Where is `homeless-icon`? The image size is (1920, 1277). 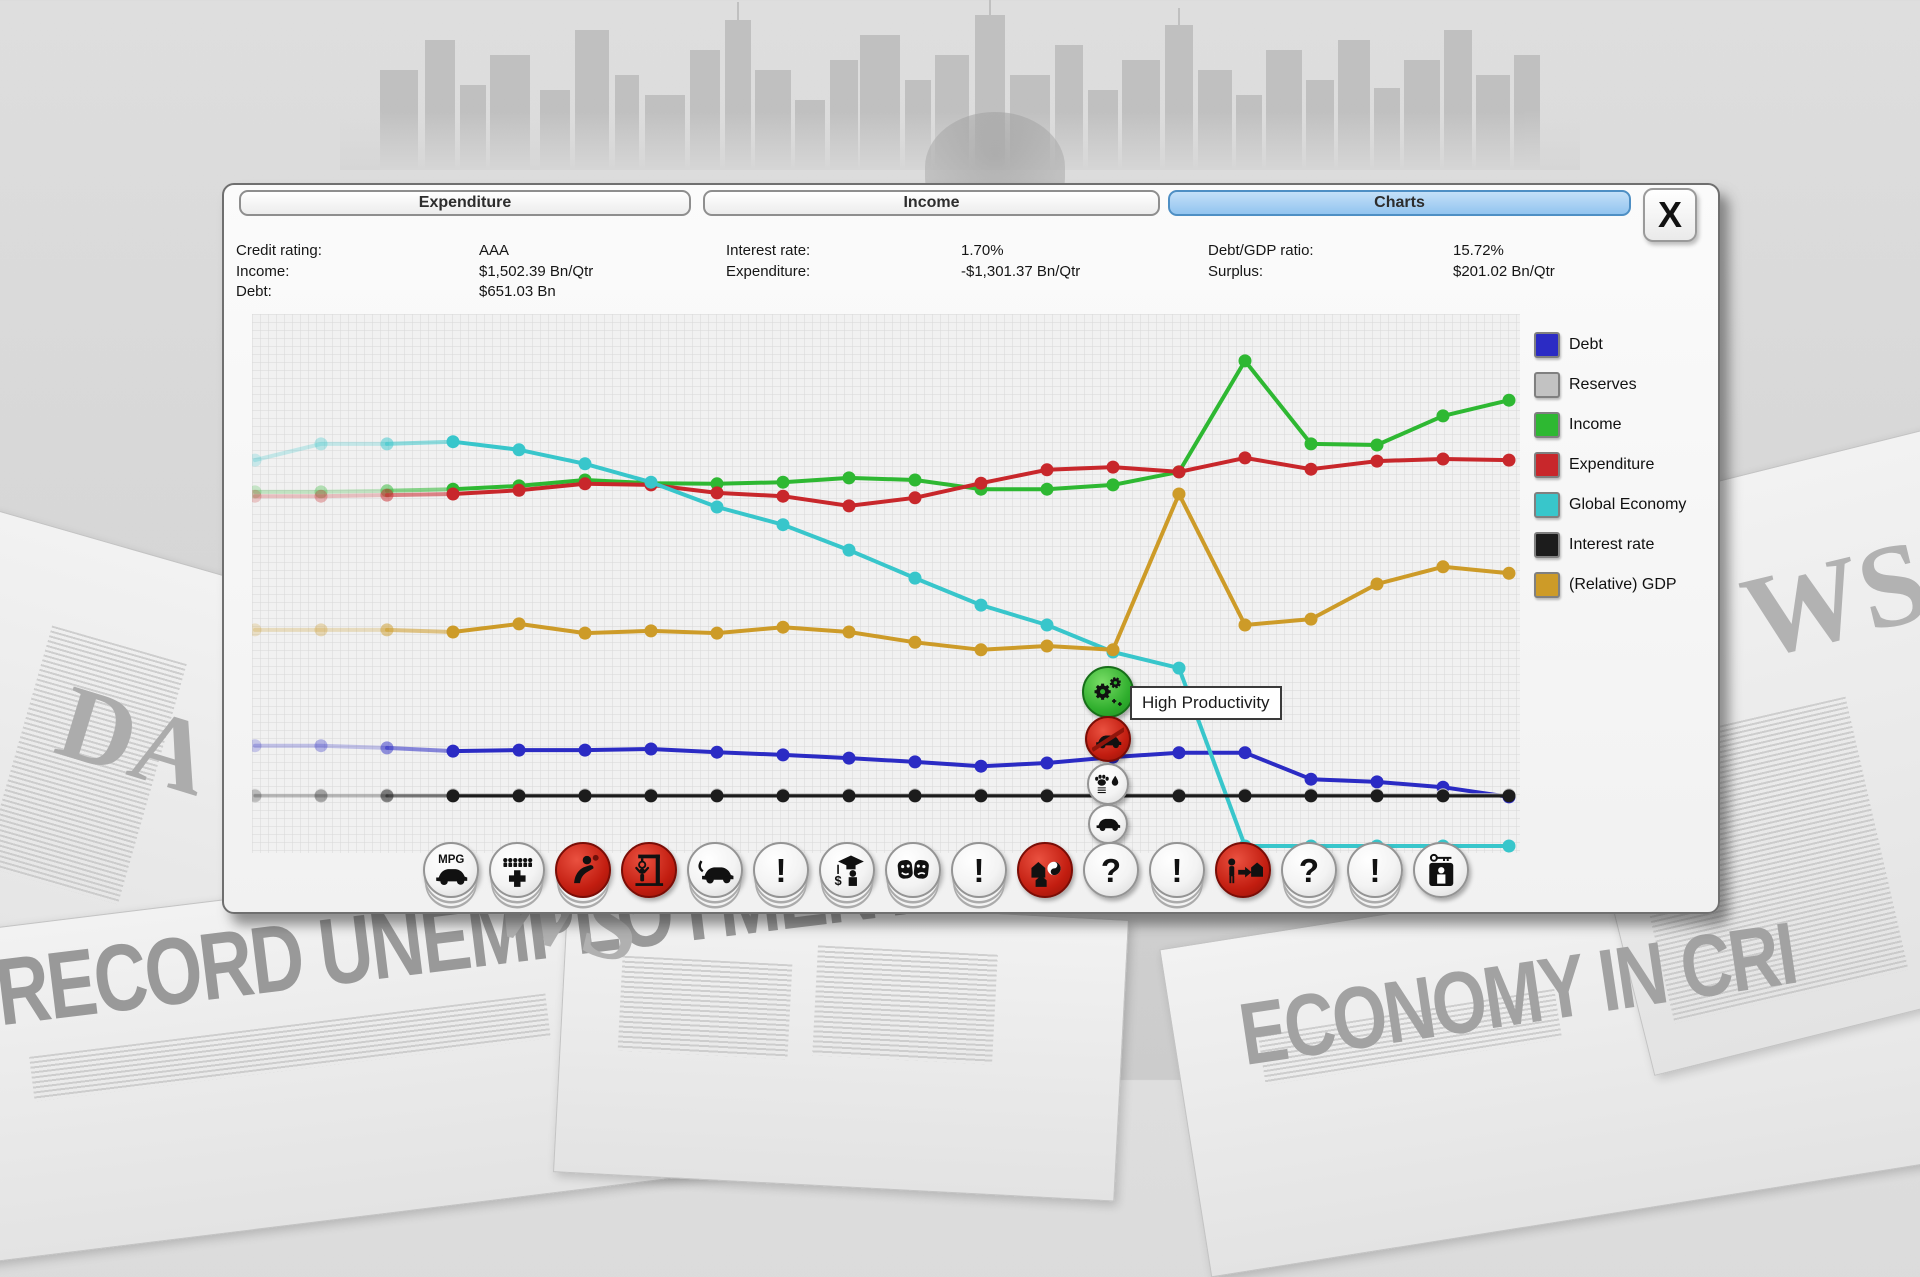 homeless-icon is located at coordinates (1245, 870).